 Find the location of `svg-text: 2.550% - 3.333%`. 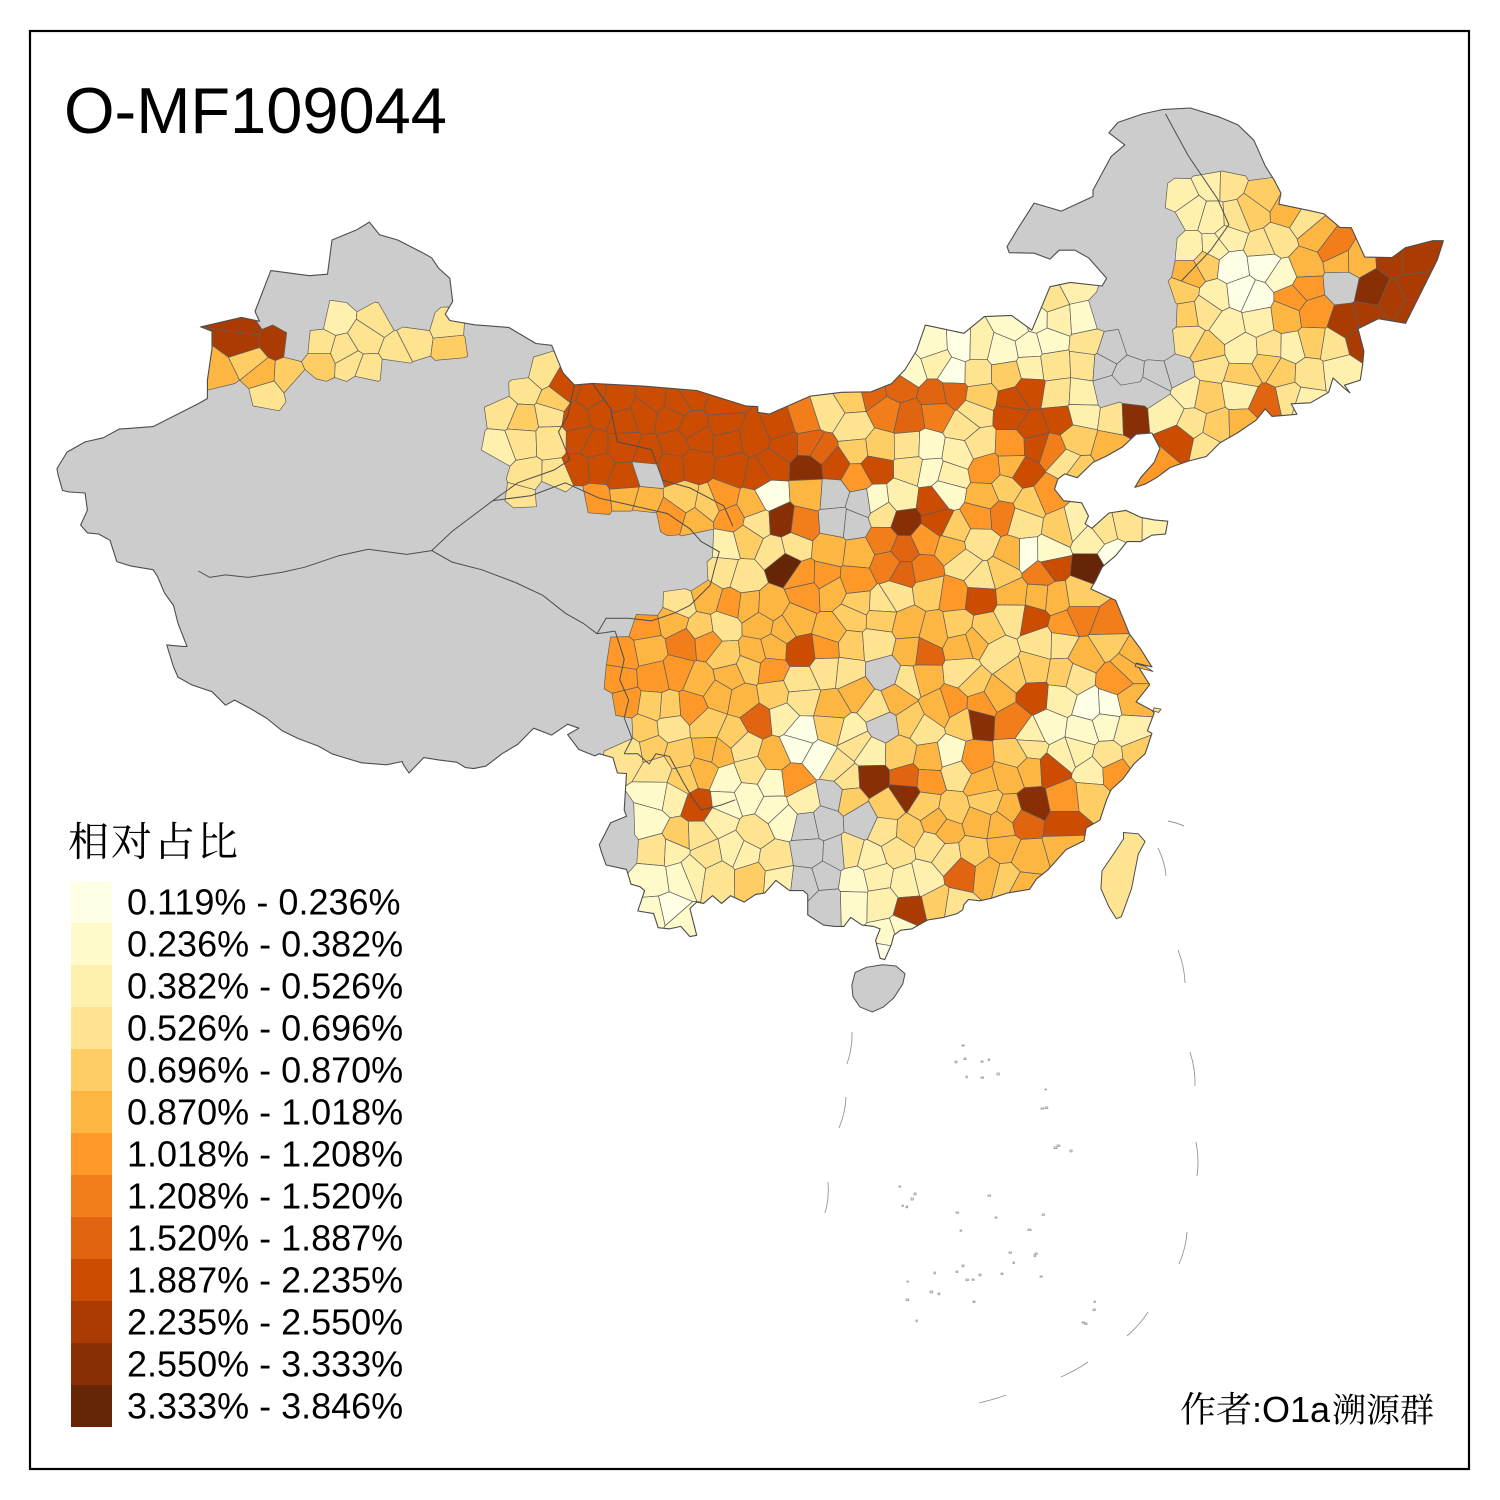

svg-text: 2.550% - 3.333% is located at coordinates (265, 1364).